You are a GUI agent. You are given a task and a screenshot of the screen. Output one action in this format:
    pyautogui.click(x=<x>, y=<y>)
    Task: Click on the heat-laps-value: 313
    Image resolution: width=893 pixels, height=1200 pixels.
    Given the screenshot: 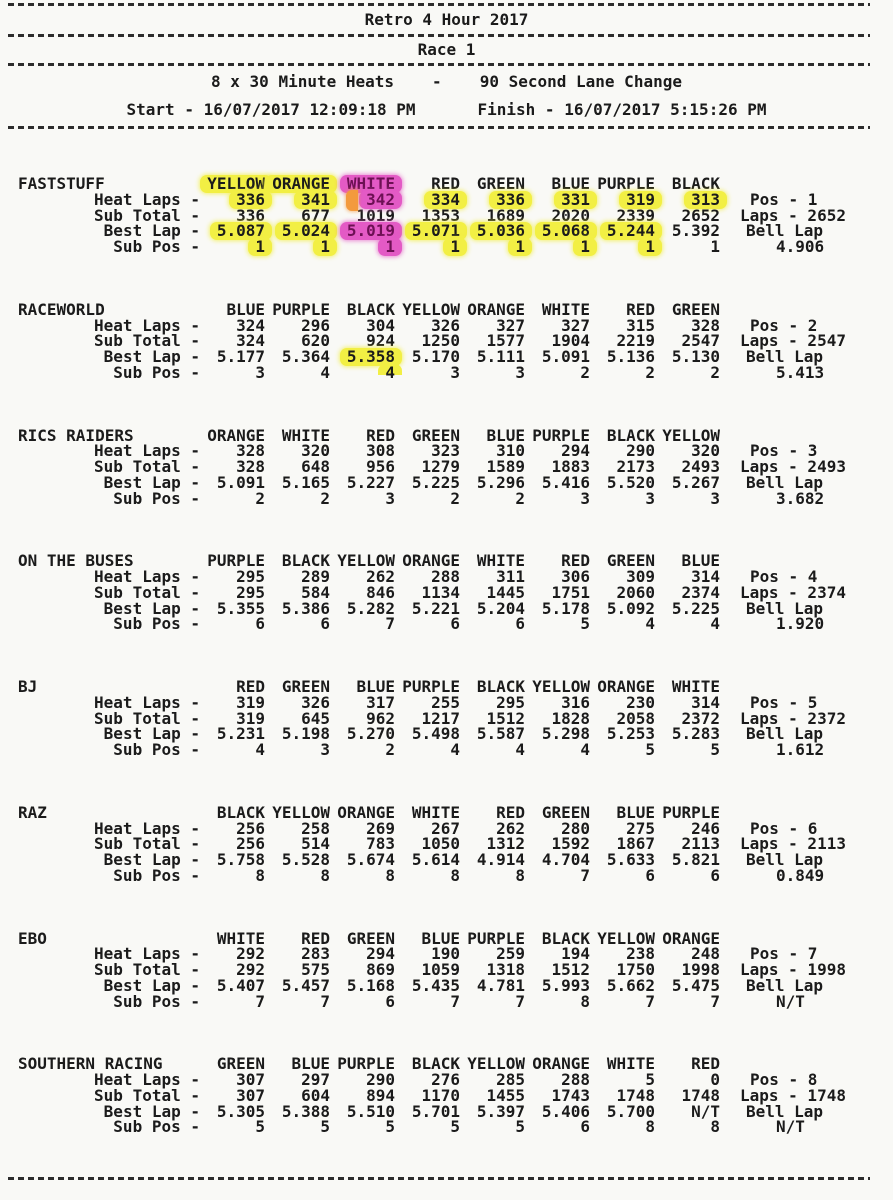 What is the action you would take?
    pyautogui.click(x=705, y=199)
    